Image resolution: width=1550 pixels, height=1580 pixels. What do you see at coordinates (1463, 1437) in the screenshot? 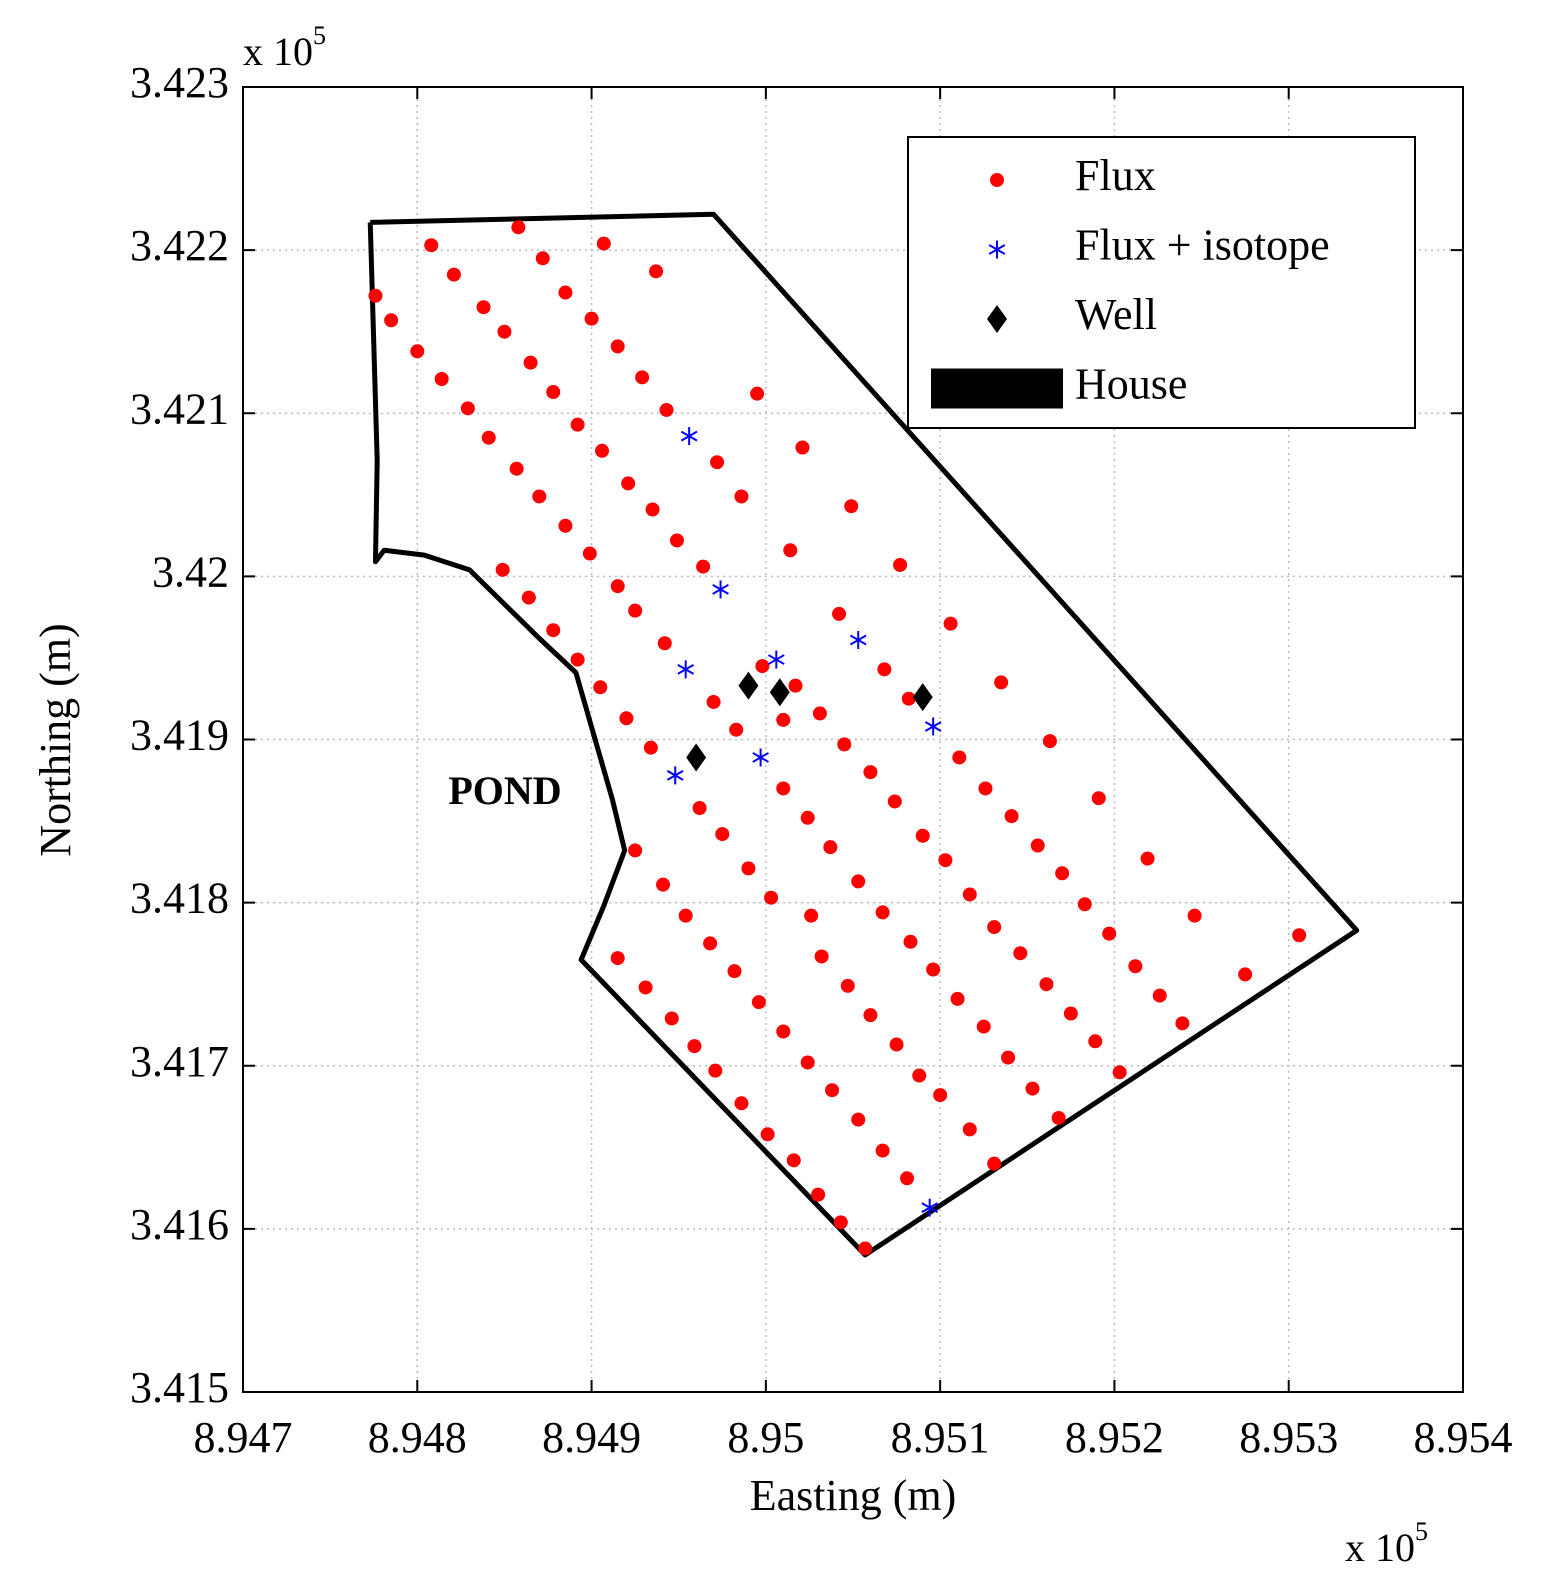
I see `x-tick-label: 8.954` at bounding box center [1463, 1437].